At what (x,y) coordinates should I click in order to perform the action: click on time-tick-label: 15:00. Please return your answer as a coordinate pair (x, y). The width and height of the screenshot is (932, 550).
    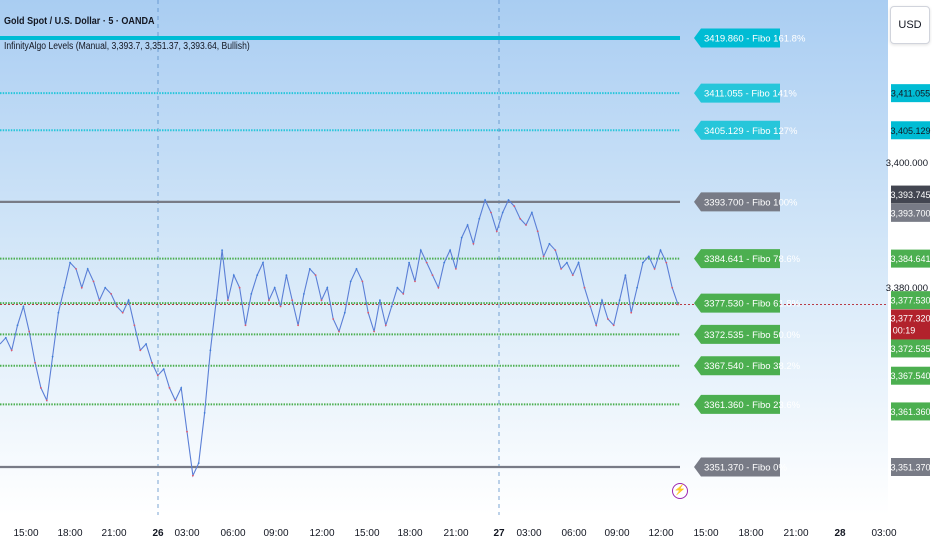
    Looking at the image, I should click on (25, 533).